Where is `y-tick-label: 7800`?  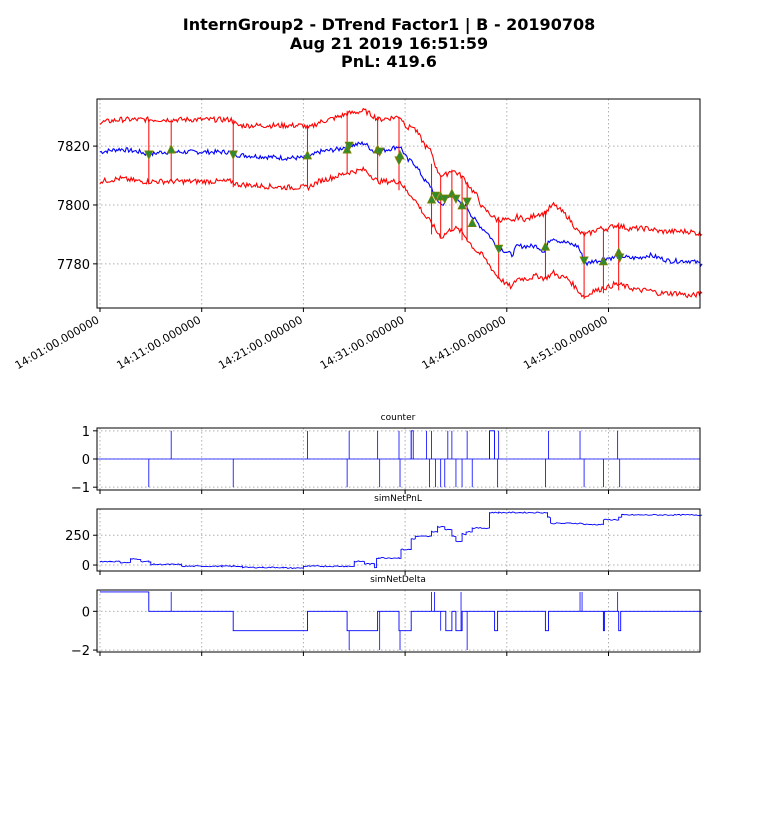 y-tick-label: 7800 is located at coordinates (73, 206).